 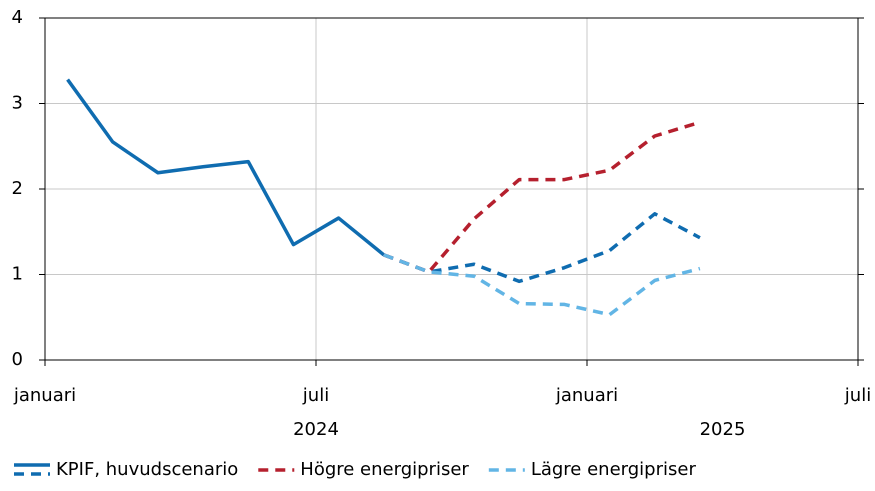 I want to click on legend-label: Högre energipriser, so click(x=384, y=469).